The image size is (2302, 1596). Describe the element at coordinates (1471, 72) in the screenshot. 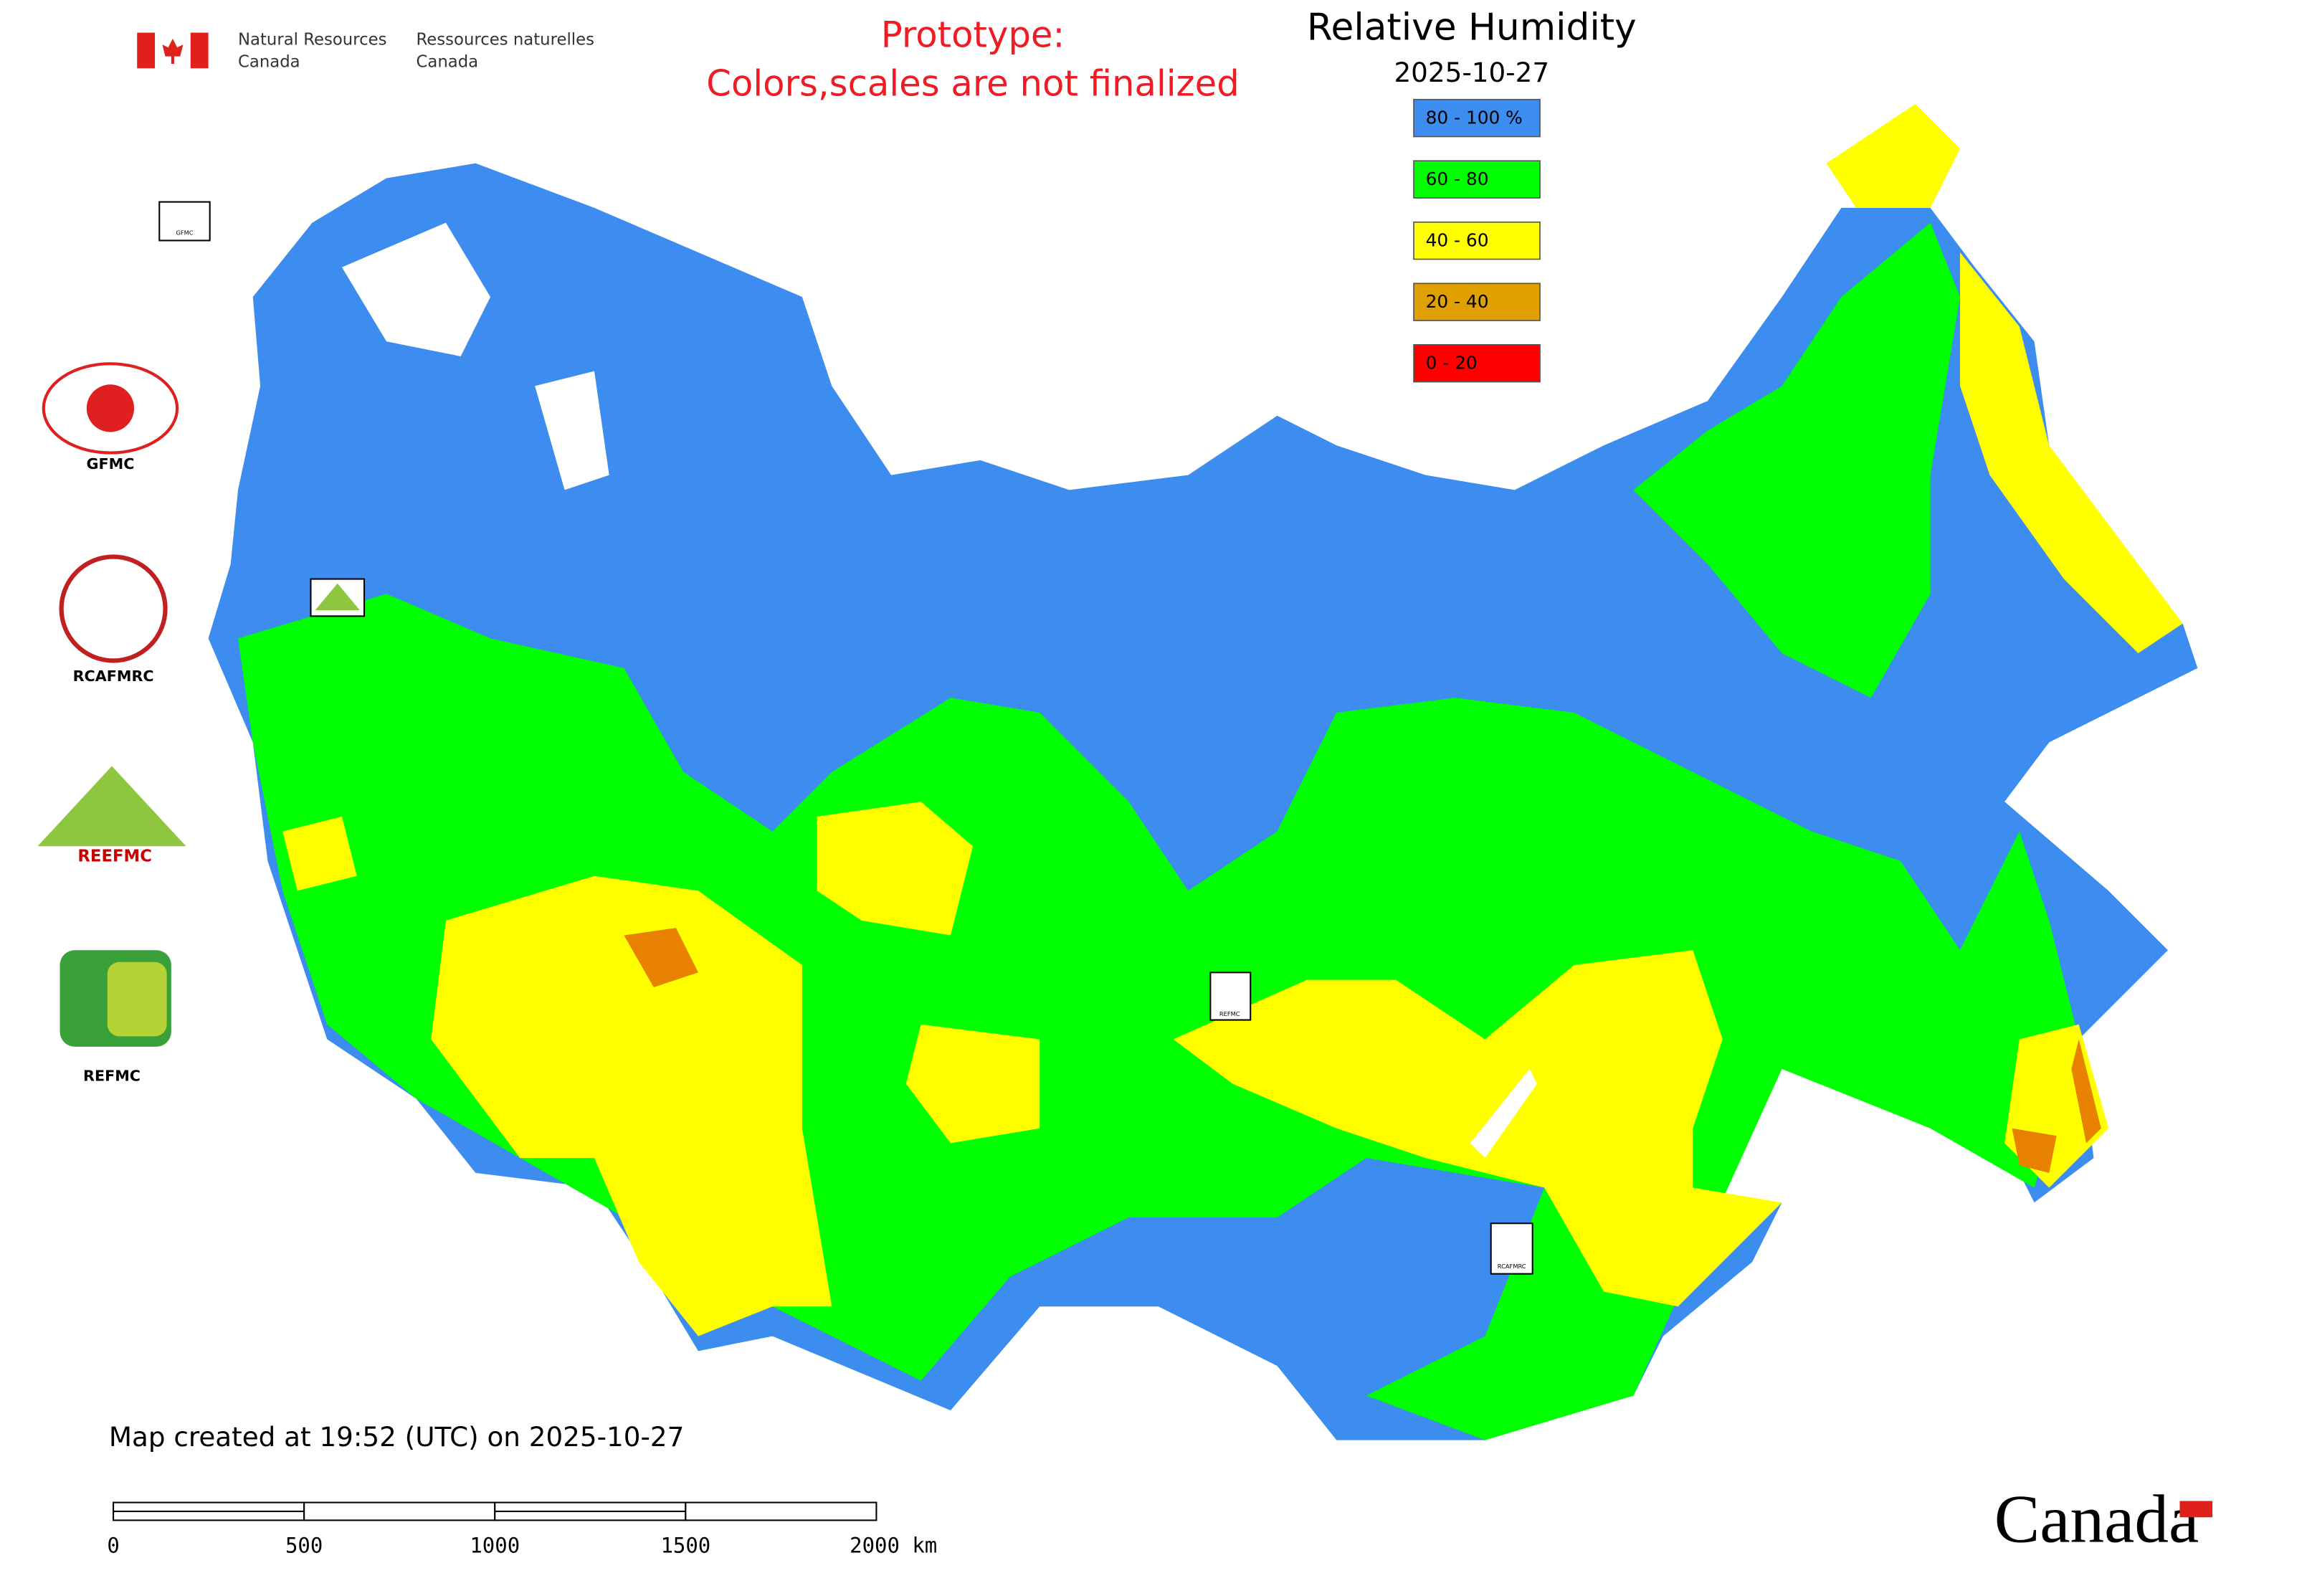

I see `map-date: 2025-10-27` at that location.